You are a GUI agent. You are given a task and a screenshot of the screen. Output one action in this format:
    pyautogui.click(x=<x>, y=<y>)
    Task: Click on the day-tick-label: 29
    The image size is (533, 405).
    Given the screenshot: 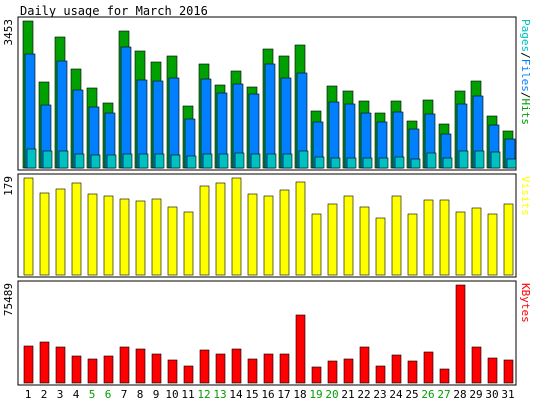 What is the action you would take?
    pyautogui.click(x=475, y=394)
    